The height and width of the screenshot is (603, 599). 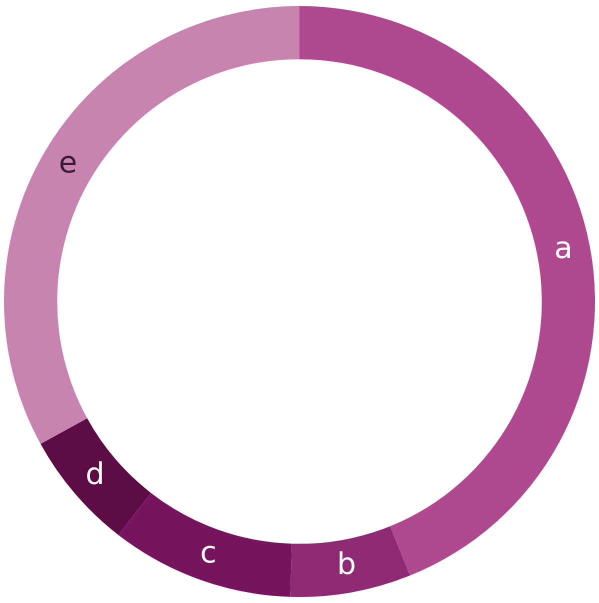 What do you see at coordinates (346, 564) in the screenshot?
I see `slice-label: b` at bounding box center [346, 564].